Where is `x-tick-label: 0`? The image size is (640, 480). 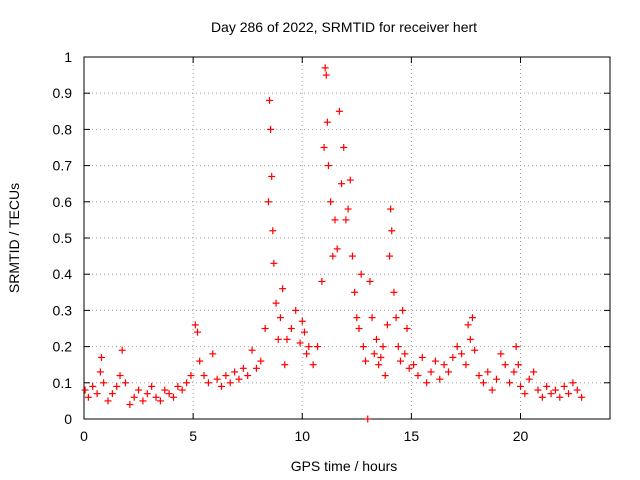
x-tick-label: 0 is located at coordinates (84, 436).